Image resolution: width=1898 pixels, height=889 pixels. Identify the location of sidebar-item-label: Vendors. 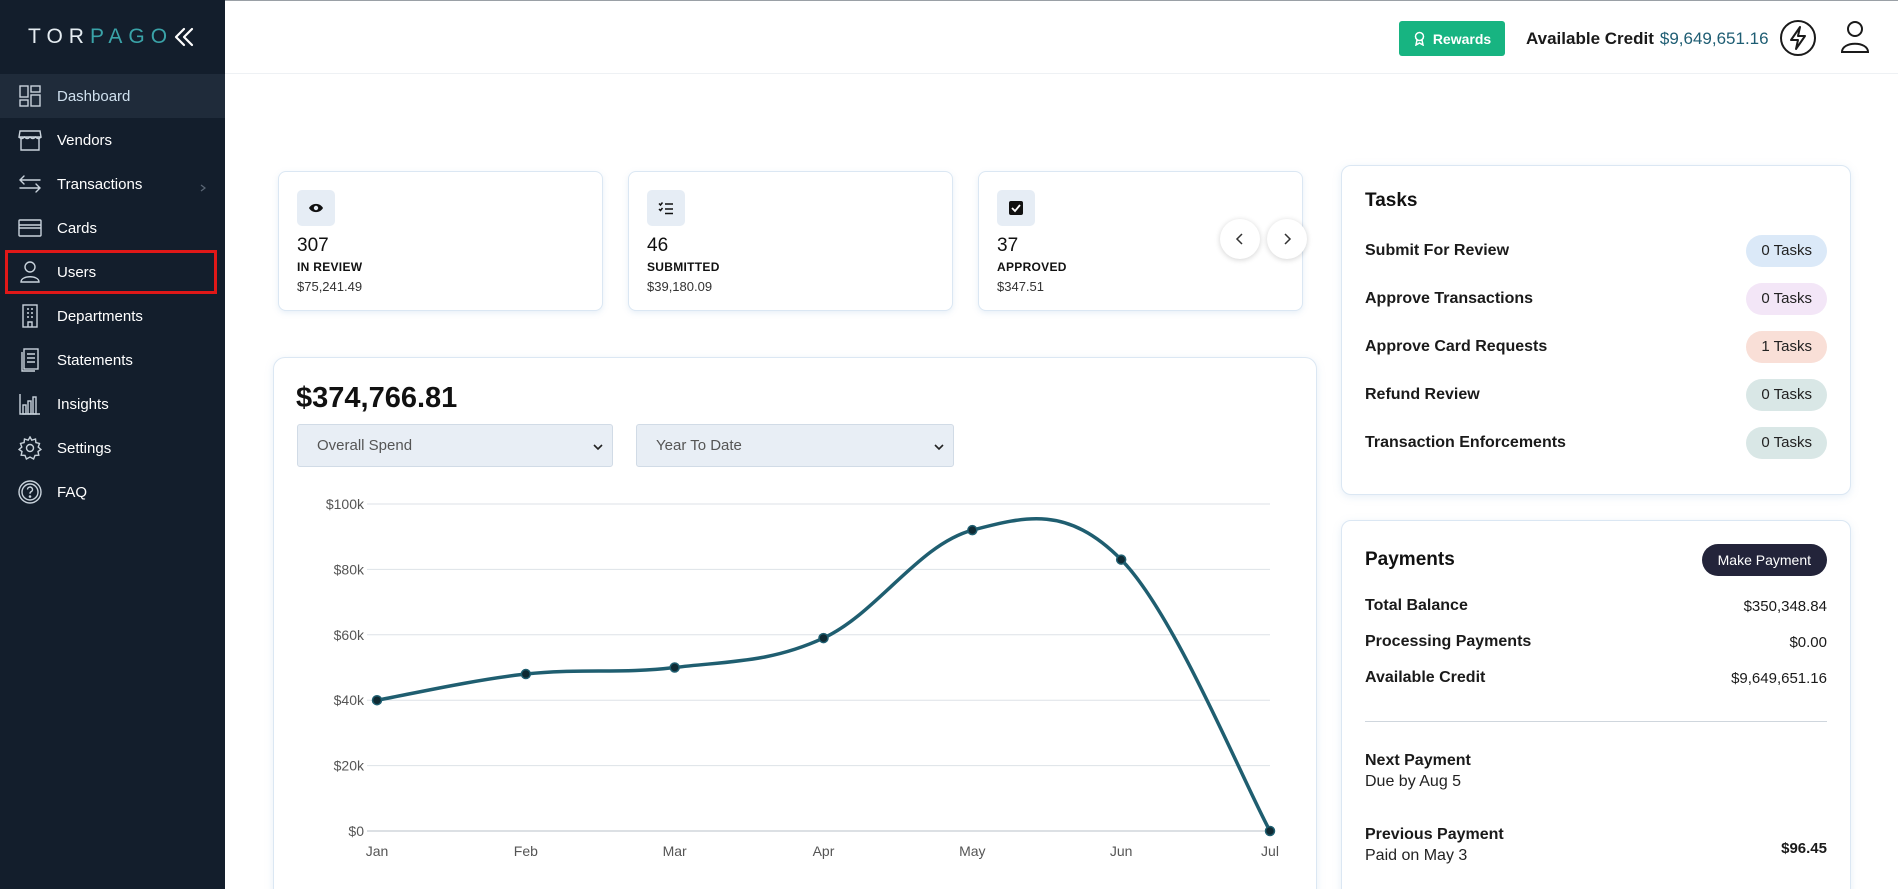
(85, 140).